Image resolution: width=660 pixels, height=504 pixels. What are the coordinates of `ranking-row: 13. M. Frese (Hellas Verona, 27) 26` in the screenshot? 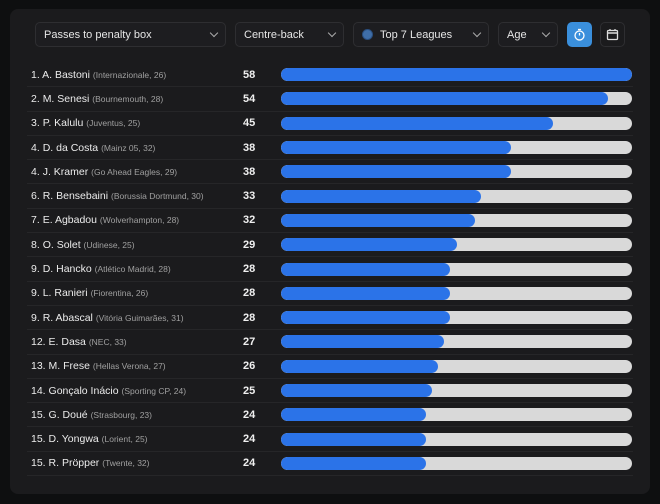 It's located at (330, 367).